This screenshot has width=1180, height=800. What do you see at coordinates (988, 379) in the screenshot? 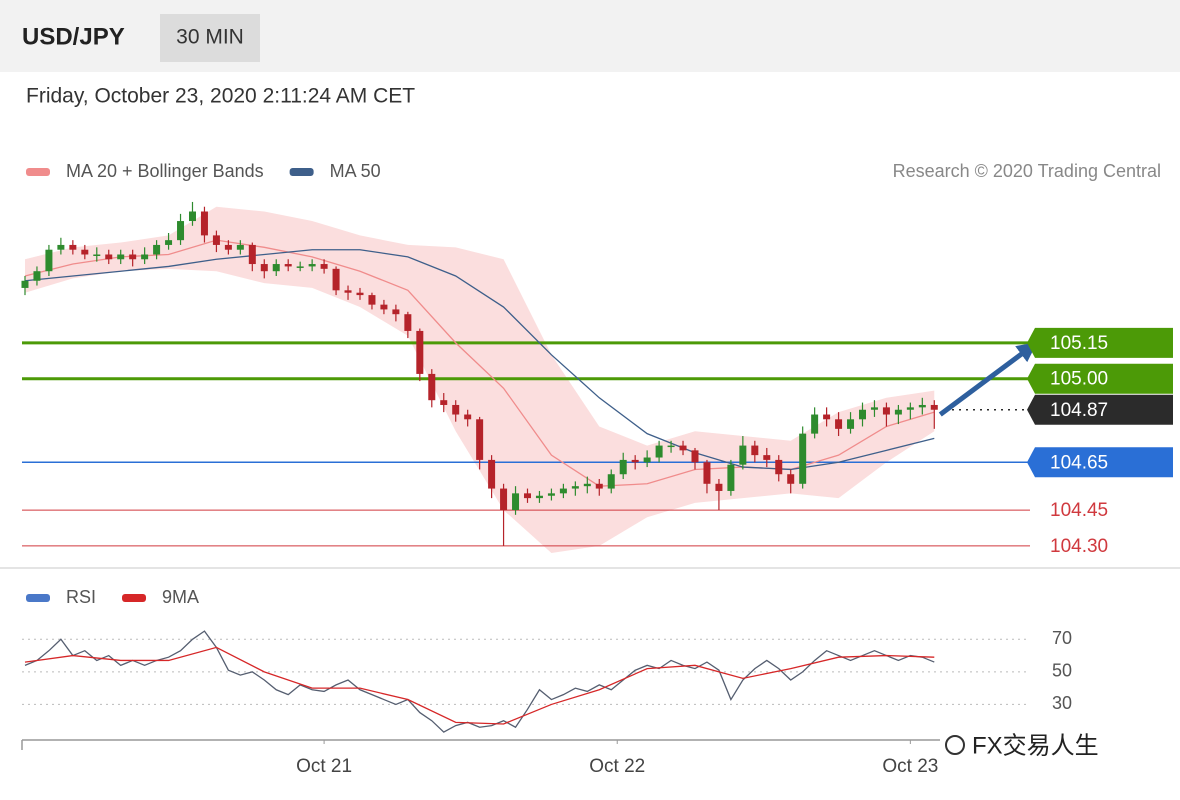
I see `forecast-arrow` at bounding box center [988, 379].